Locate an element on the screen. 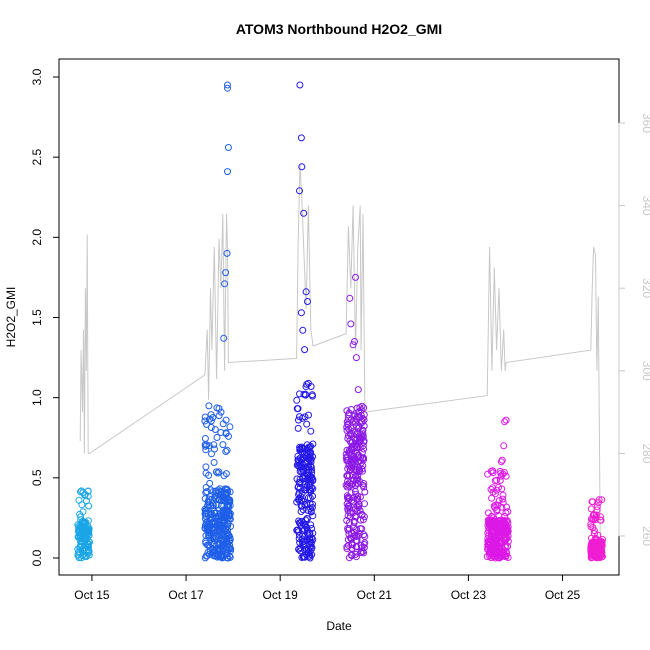 The image size is (650, 650). x-tick-label: Oct 23 is located at coordinates (469, 595).